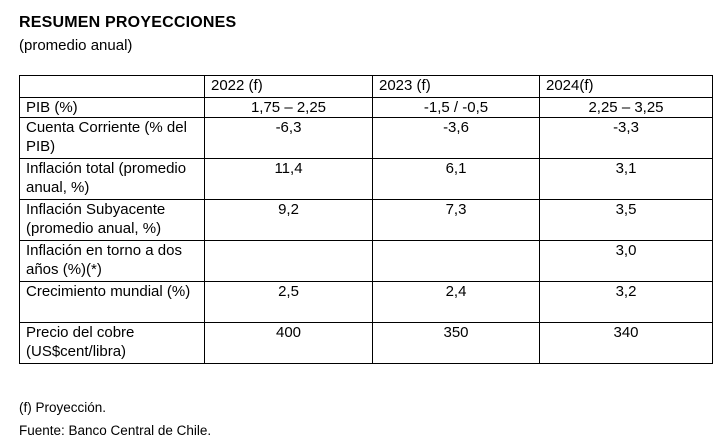 The width and height of the screenshot is (727, 443). I want to click on footnote-source: Fuente: Banco Central de Chile., so click(115, 430).